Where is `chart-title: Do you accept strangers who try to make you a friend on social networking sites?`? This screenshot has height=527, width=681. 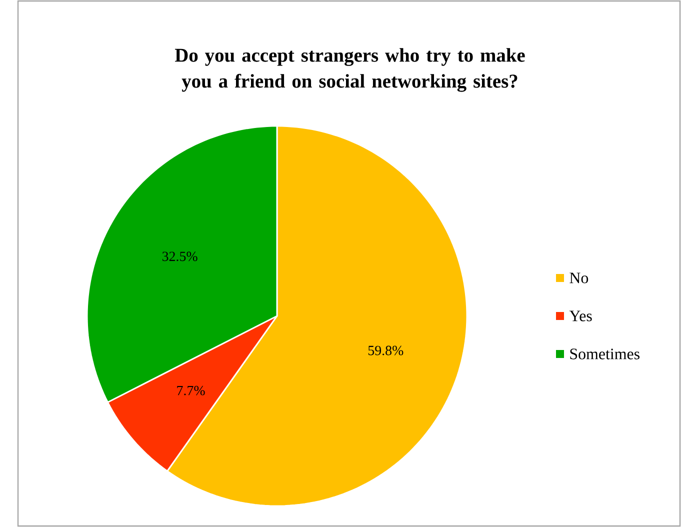 chart-title: Do you accept strangers who try to make you a friend on social networking sites? is located at coordinates (349, 70).